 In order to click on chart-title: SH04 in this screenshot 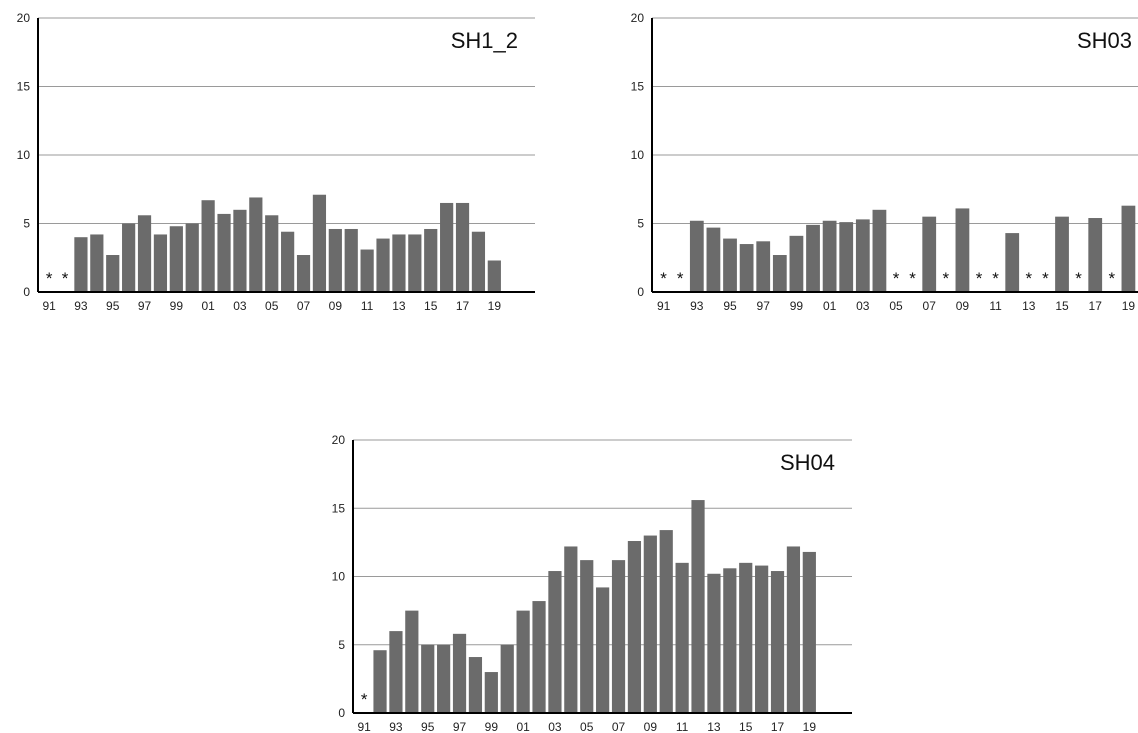, I will do `click(807, 462)`.